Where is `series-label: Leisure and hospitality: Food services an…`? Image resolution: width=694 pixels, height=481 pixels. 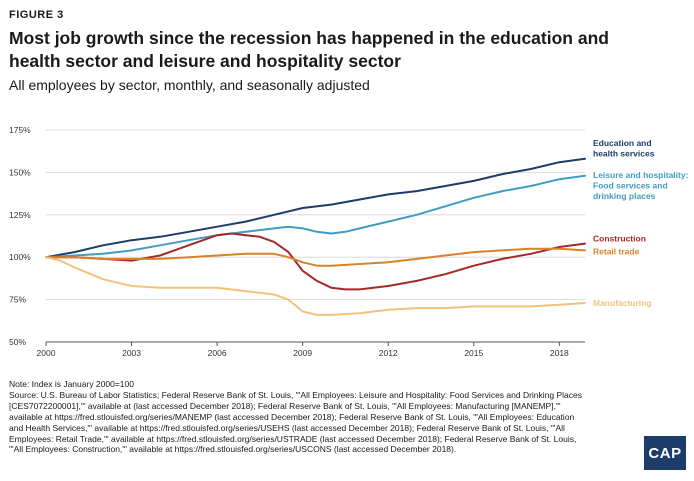
series-label: Leisure and hospitality: Food services an… is located at coordinates (641, 185).